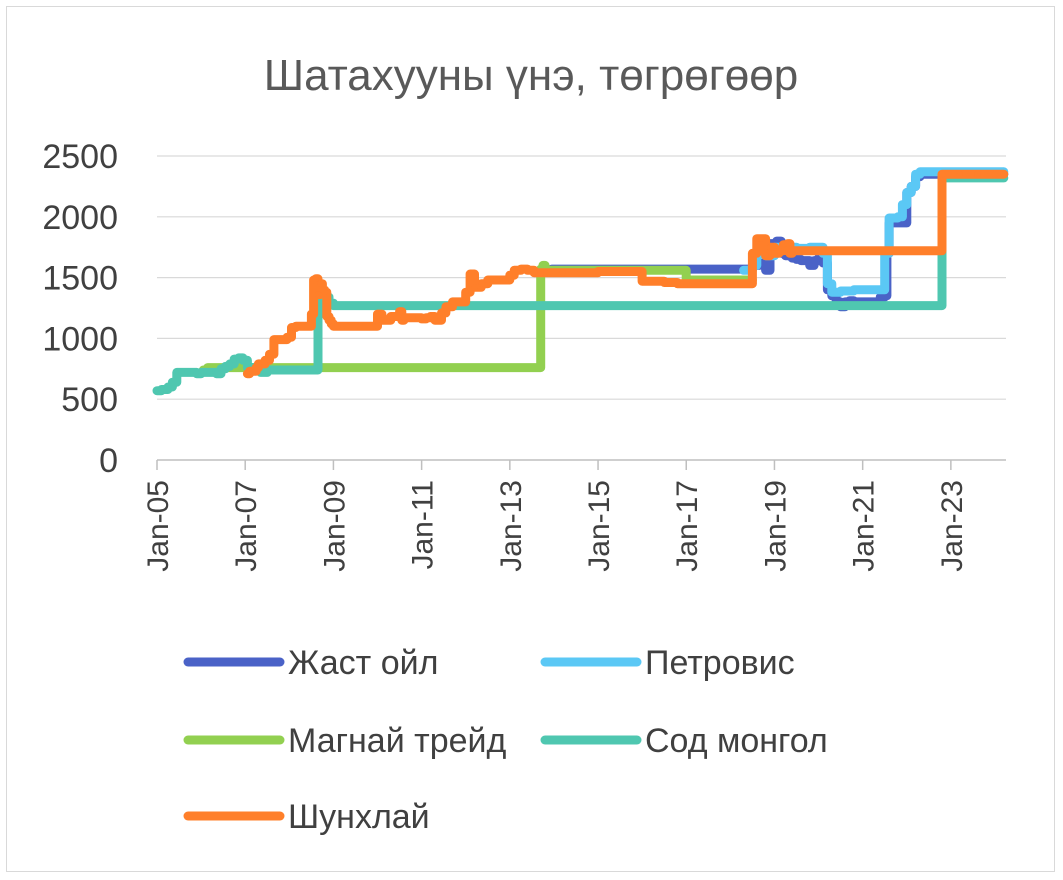 The image size is (1063, 880). I want to click on series-path, so click(874, 232).